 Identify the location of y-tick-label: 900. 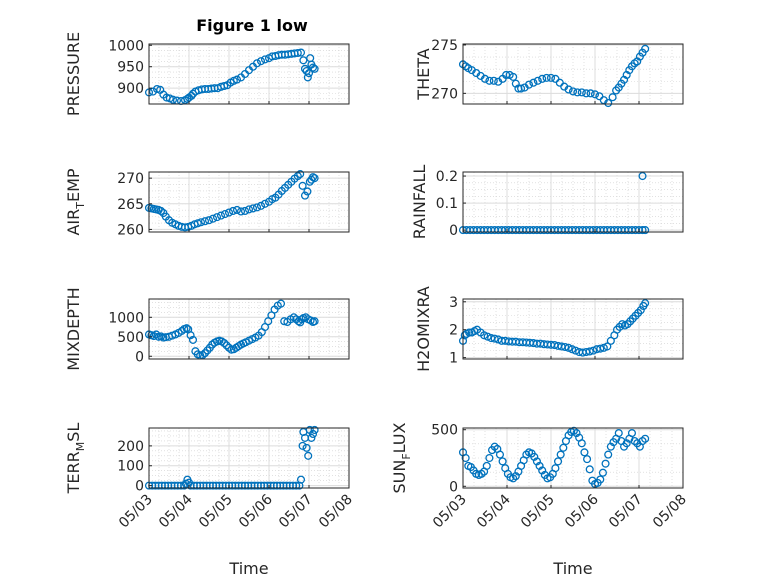
(130, 89).